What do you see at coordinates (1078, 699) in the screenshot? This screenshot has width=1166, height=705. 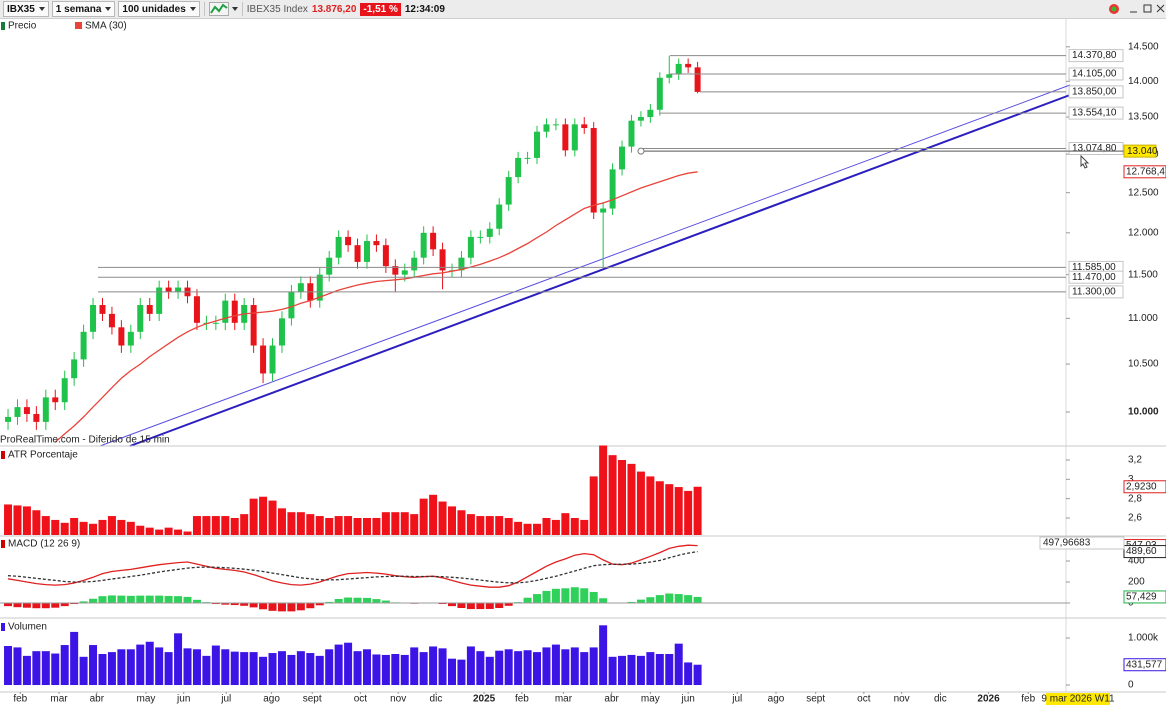 I see `cursor-date: 9 mar 2026 W11` at bounding box center [1078, 699].